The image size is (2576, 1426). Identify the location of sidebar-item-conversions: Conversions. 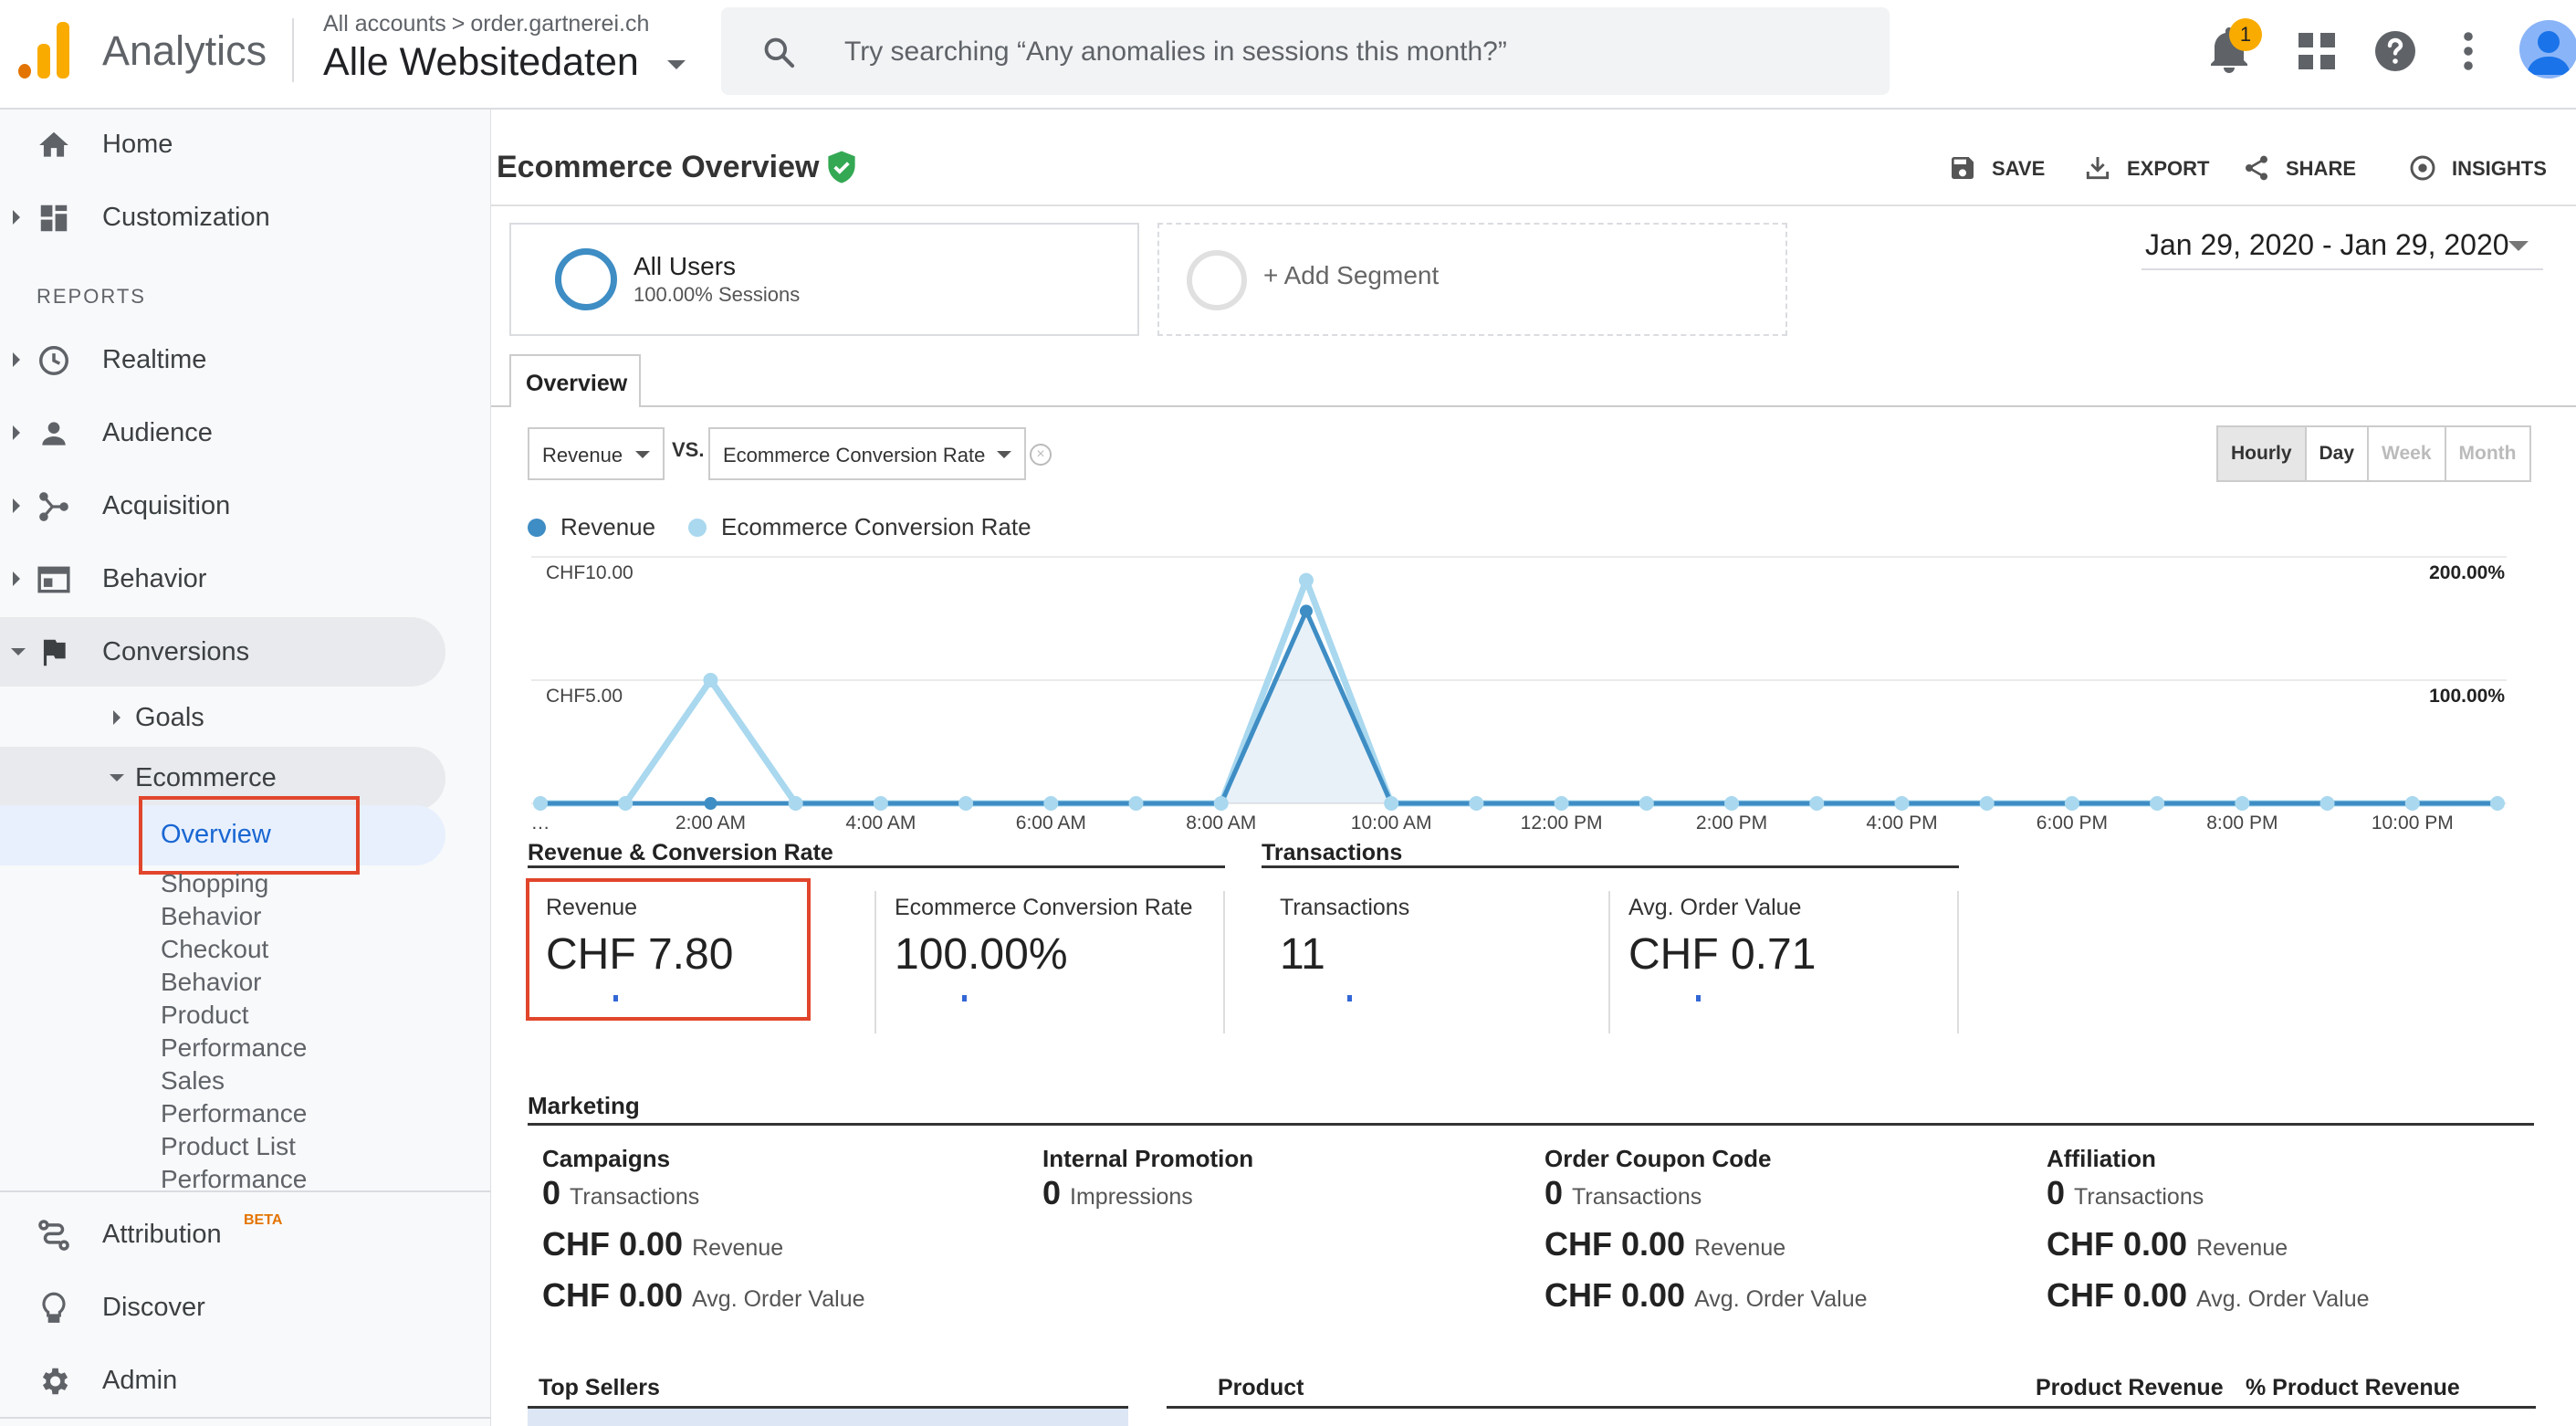
(222, 652).